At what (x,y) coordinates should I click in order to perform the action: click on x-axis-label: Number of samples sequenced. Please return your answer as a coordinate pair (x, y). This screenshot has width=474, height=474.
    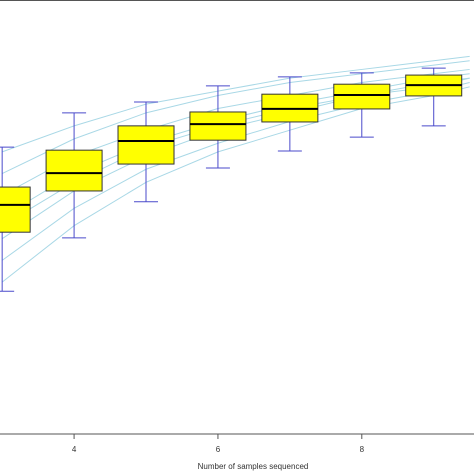
    Looking at the image, I should click on (253, 466).